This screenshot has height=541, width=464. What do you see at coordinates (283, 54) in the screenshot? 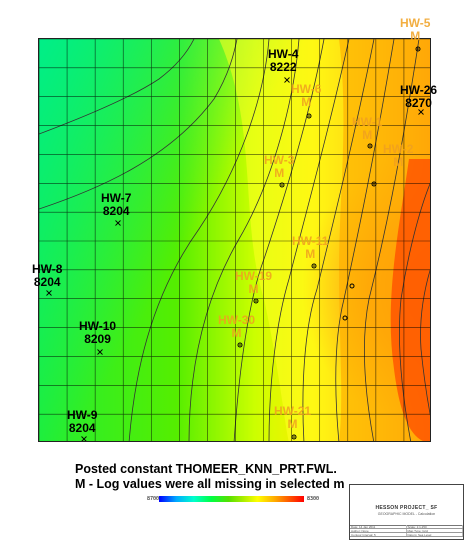
I see `well-name: HW-4` at bounding box center [283, 54].